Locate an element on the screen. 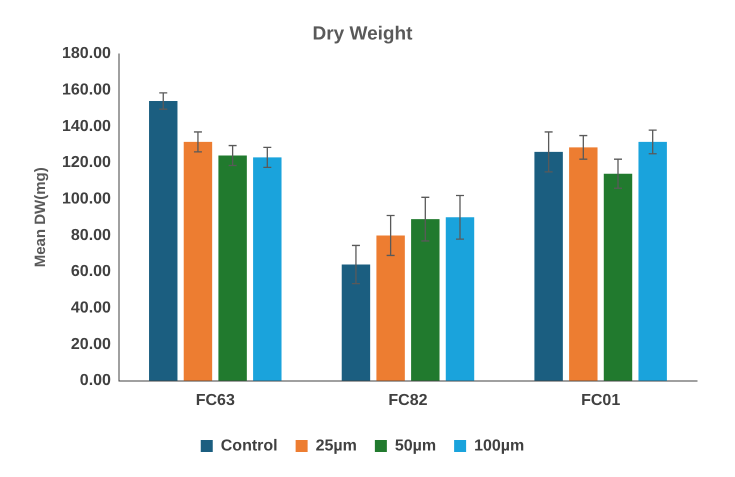  y-tick-label: 100.00 is located at coordinates (87, 199).